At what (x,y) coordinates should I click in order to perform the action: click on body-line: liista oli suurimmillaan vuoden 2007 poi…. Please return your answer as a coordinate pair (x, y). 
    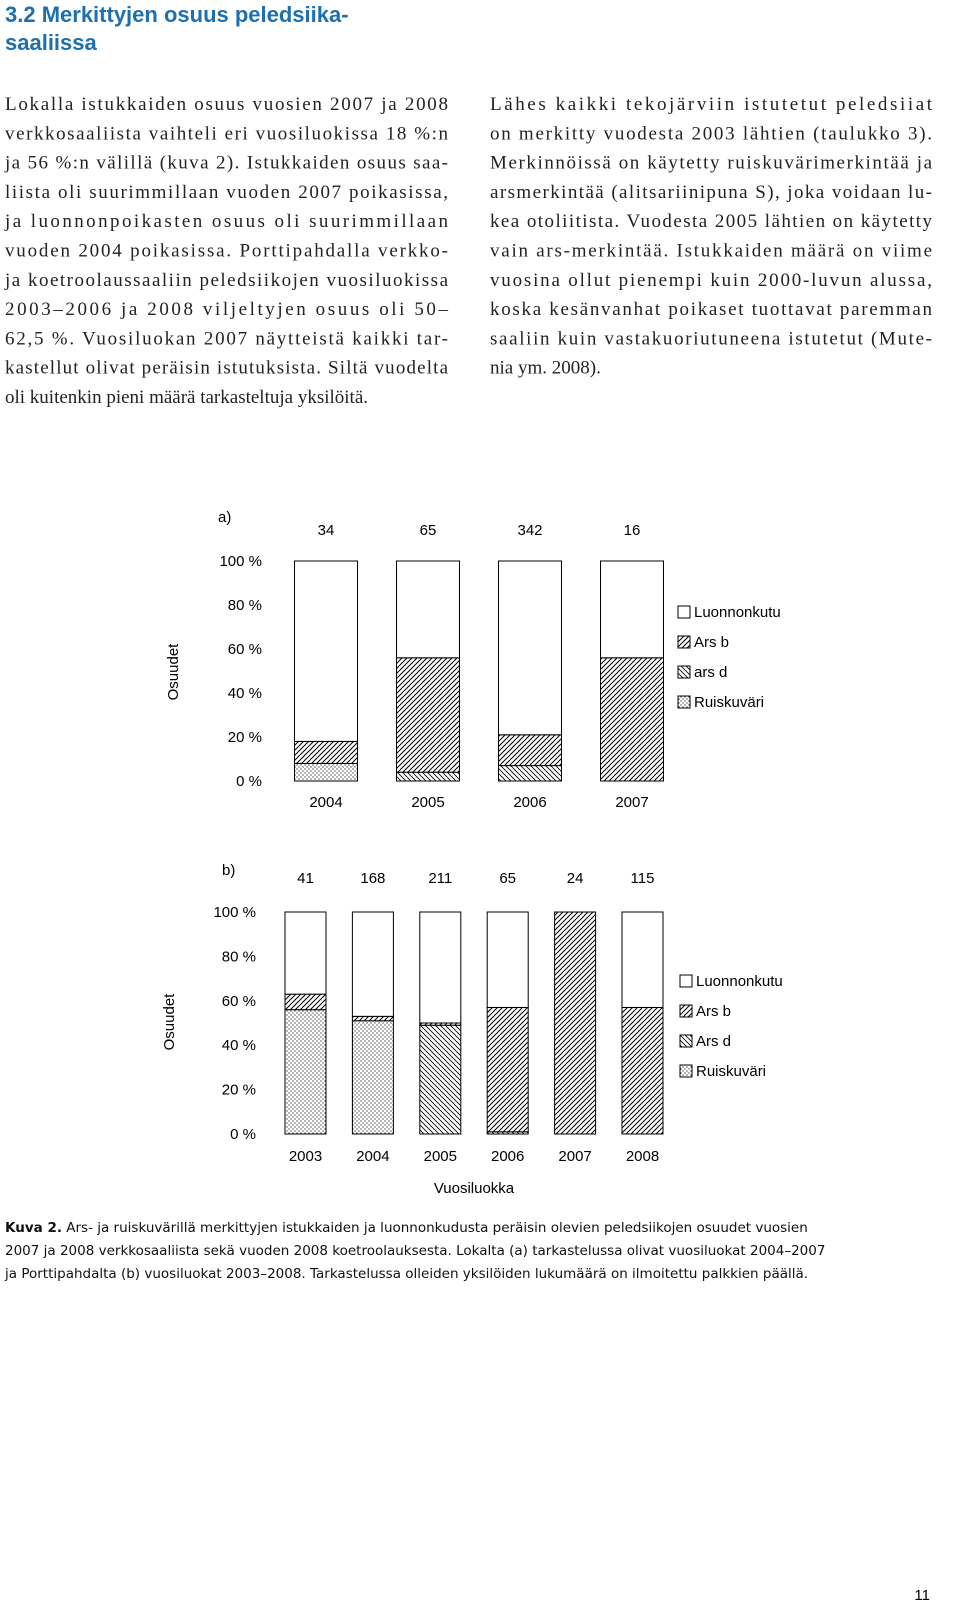
    Looking at the image, I should click on (226, 192).